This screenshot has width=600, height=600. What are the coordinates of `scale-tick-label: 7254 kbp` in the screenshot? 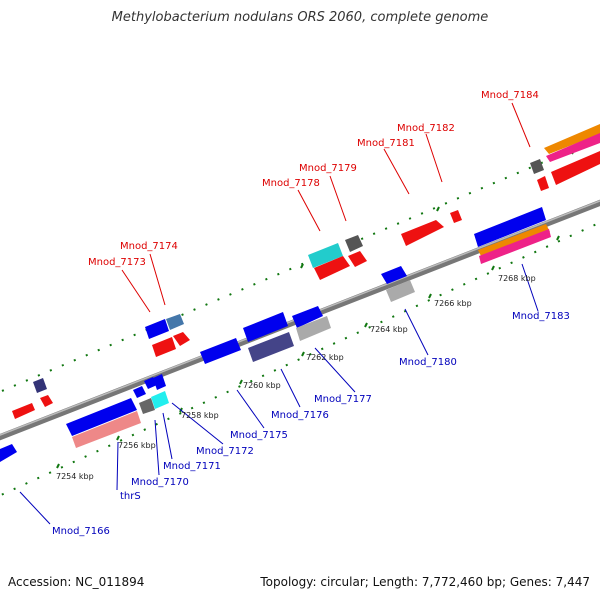 It's located at (75, 476).